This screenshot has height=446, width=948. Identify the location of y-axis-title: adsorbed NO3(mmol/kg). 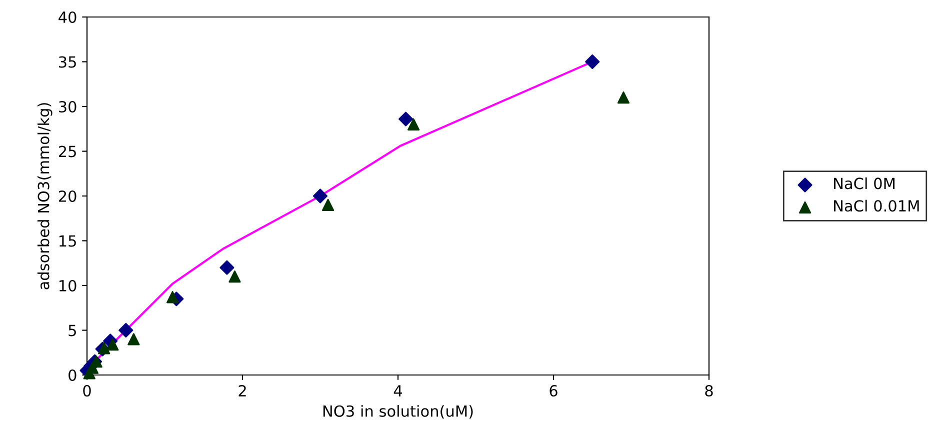
(44, 196).